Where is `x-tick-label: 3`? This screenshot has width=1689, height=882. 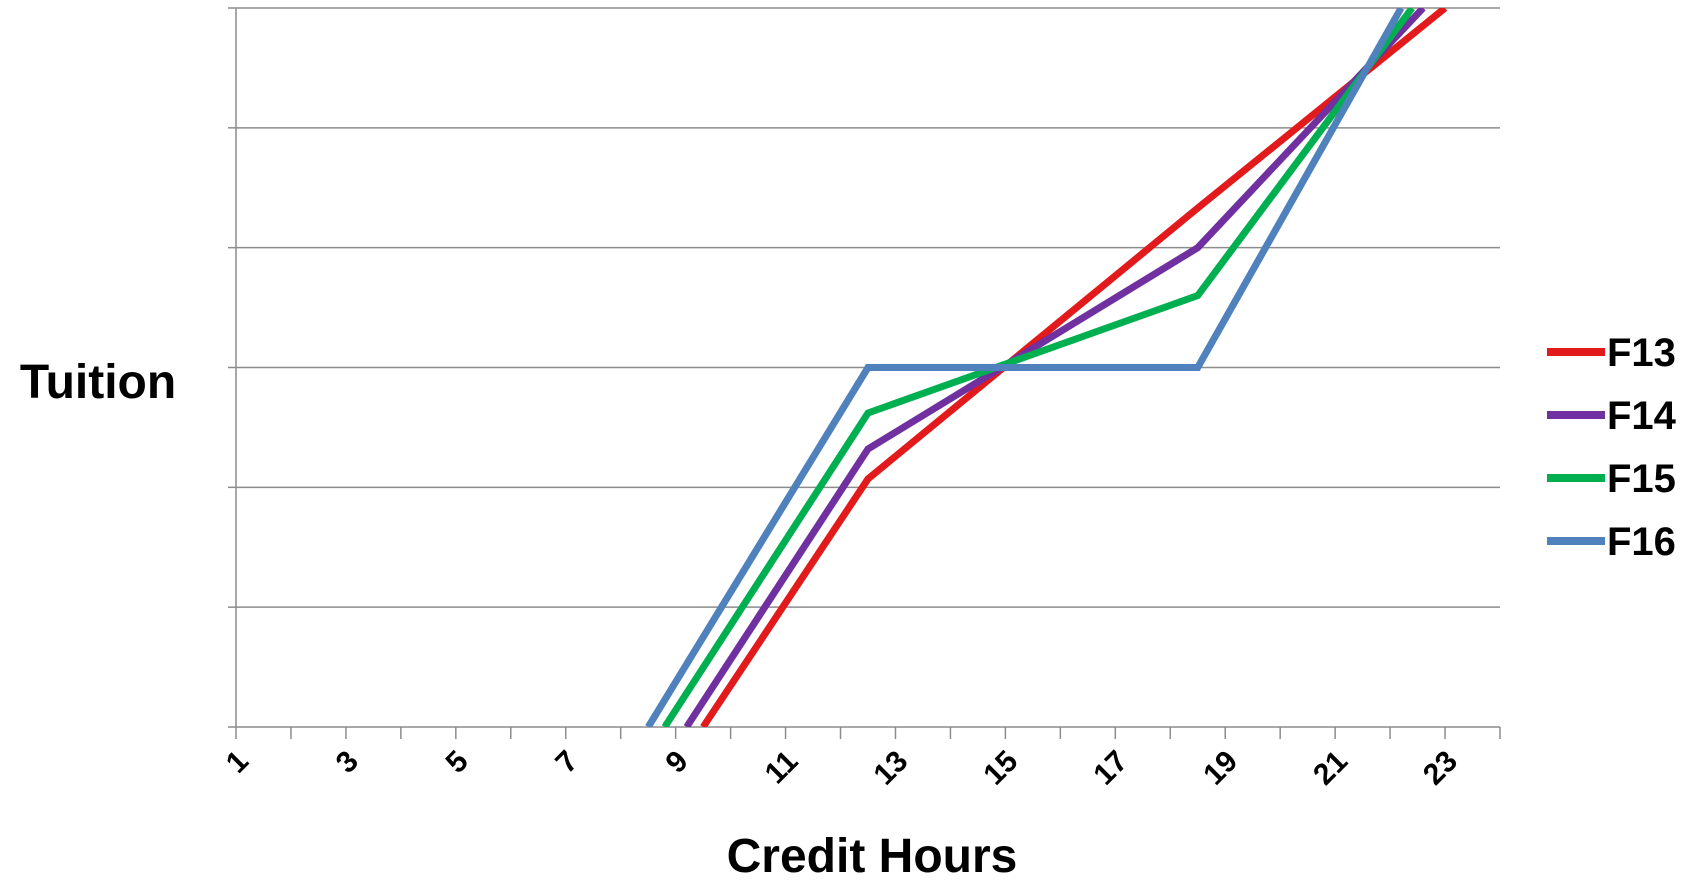 x-tick-label: 3 is located at coordinates (347, 762).